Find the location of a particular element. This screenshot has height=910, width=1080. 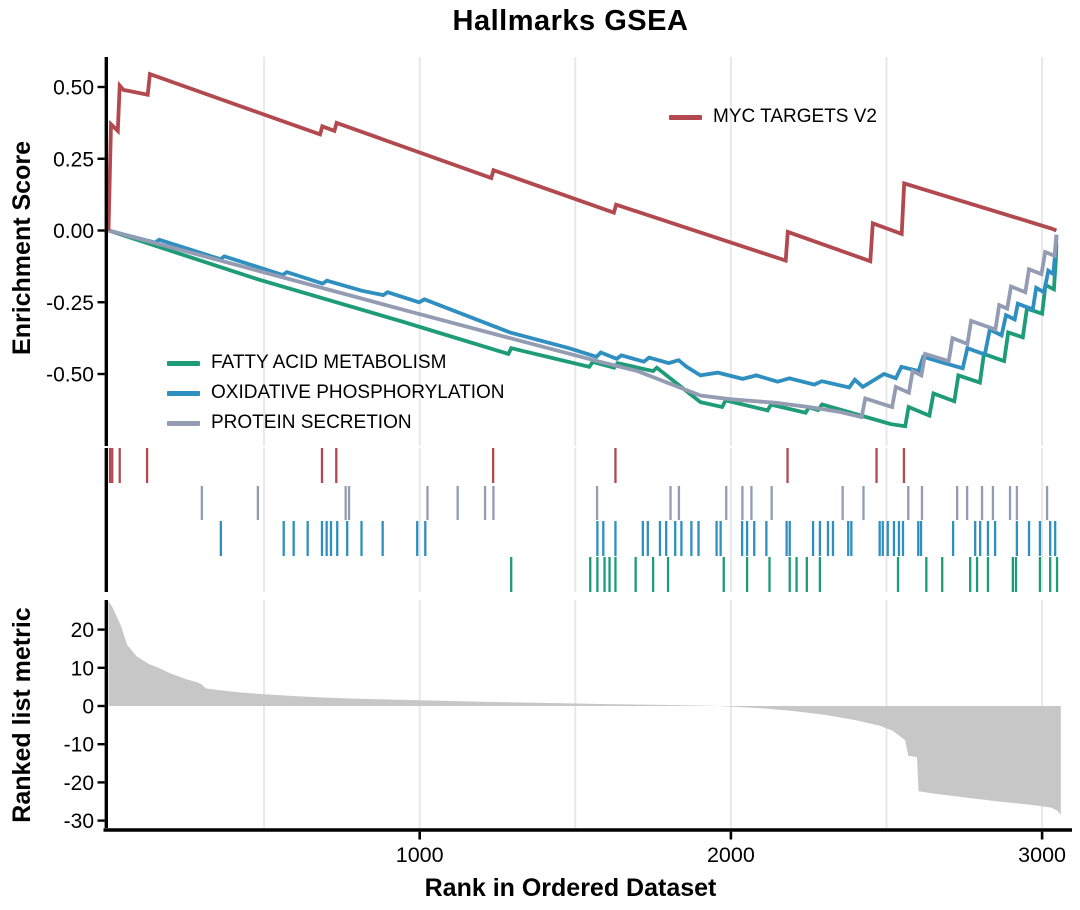

enrichment-score-axis-label: Enrichment Score is located at coordinates (22, 248).